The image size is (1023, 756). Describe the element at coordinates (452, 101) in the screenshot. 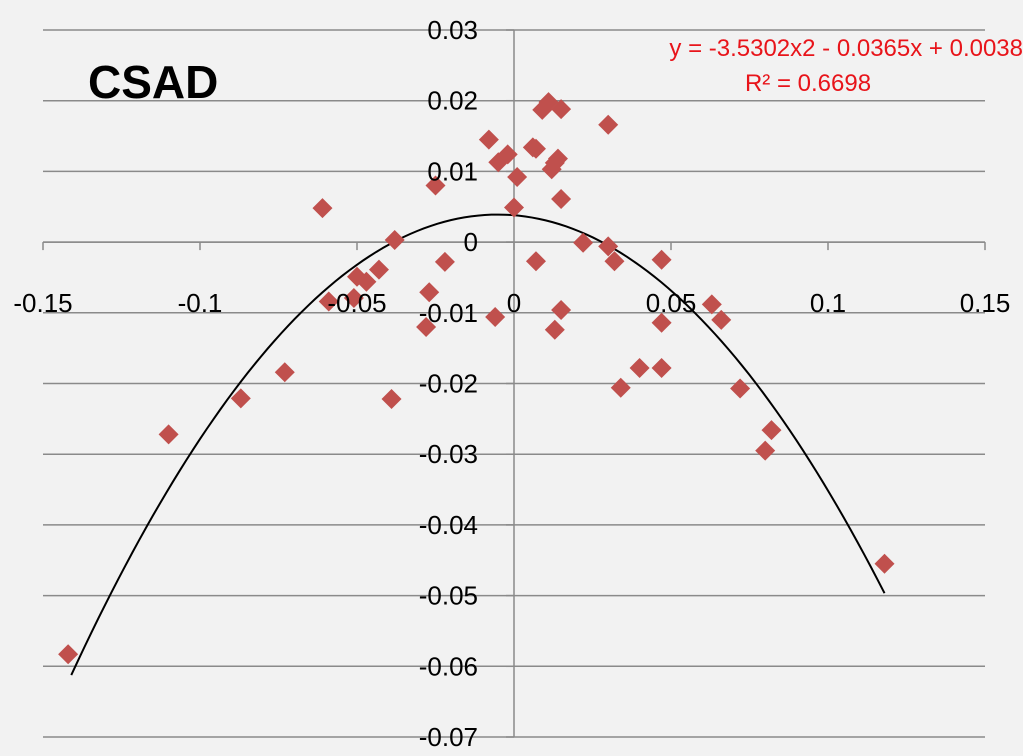

I see `y-tick-label-1: 0.02` at that location.